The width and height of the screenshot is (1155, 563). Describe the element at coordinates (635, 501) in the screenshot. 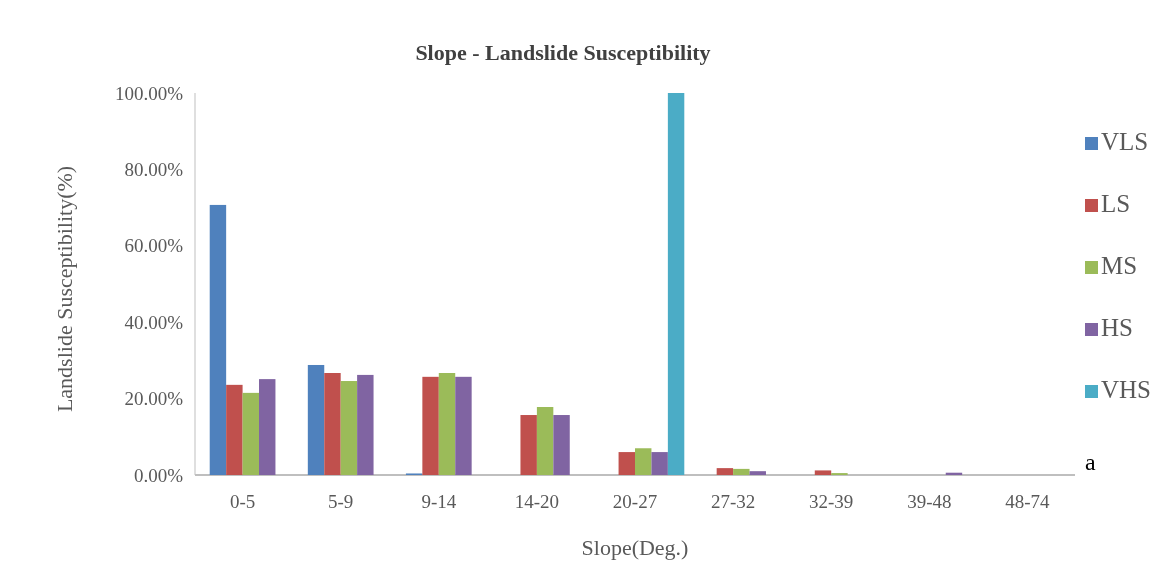

I see `x-tick-label: 20-27` at that location.